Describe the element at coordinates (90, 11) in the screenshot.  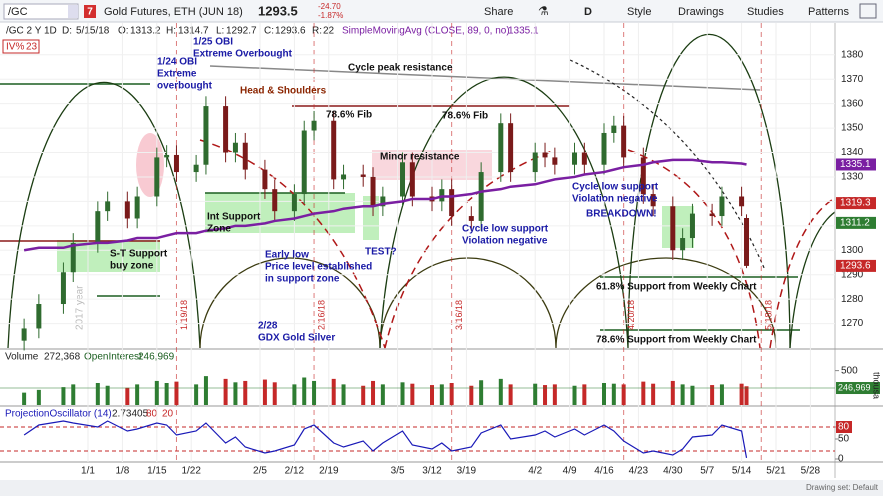
I see `alert-icon` at that location.